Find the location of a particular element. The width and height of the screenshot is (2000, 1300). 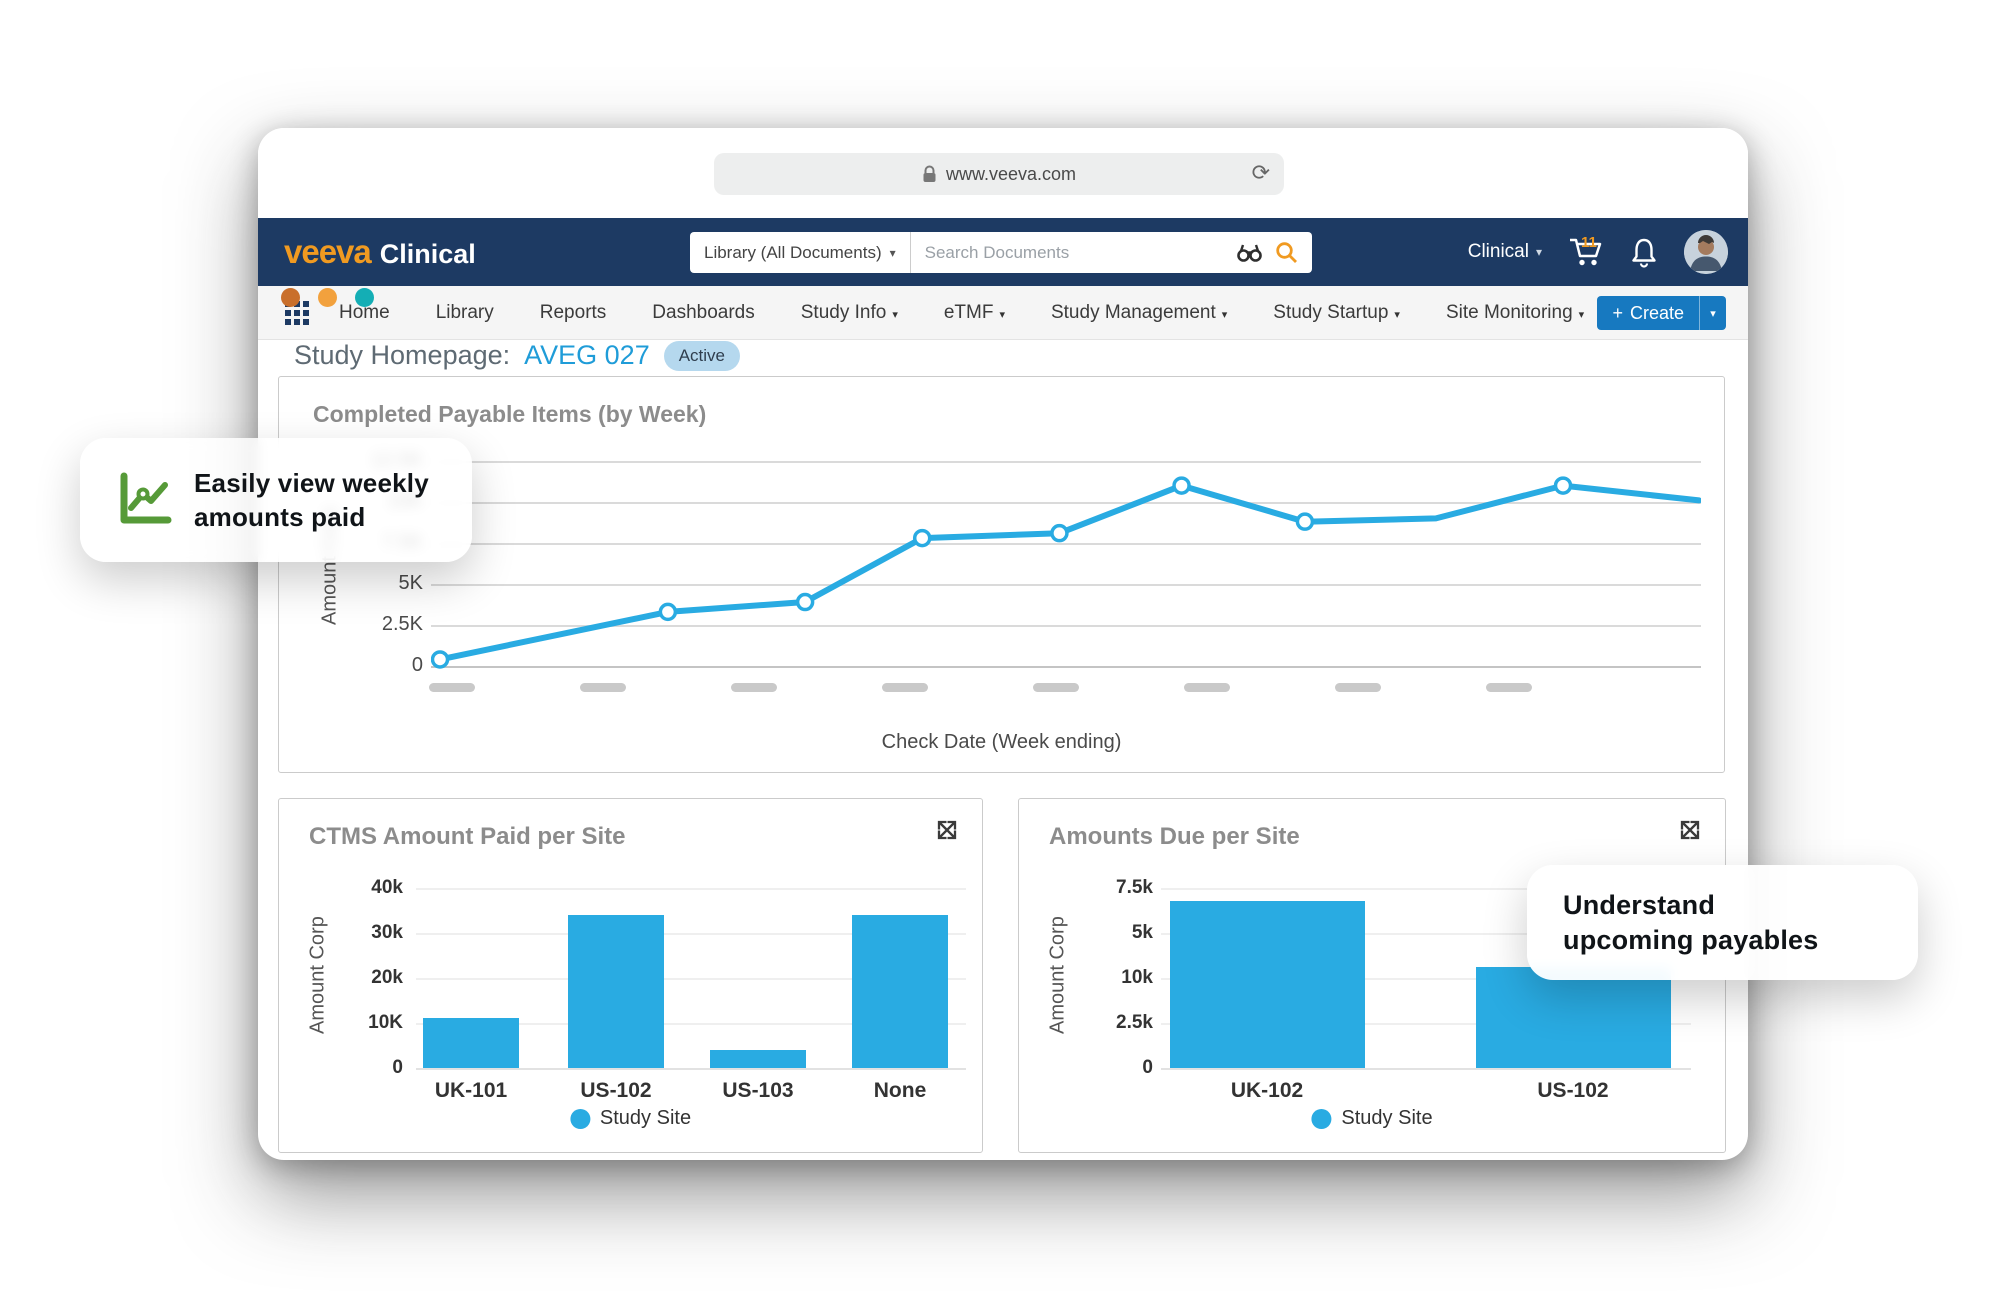

callout-text: Easily view weekly amounts paid is located at coordinates (311, 500).